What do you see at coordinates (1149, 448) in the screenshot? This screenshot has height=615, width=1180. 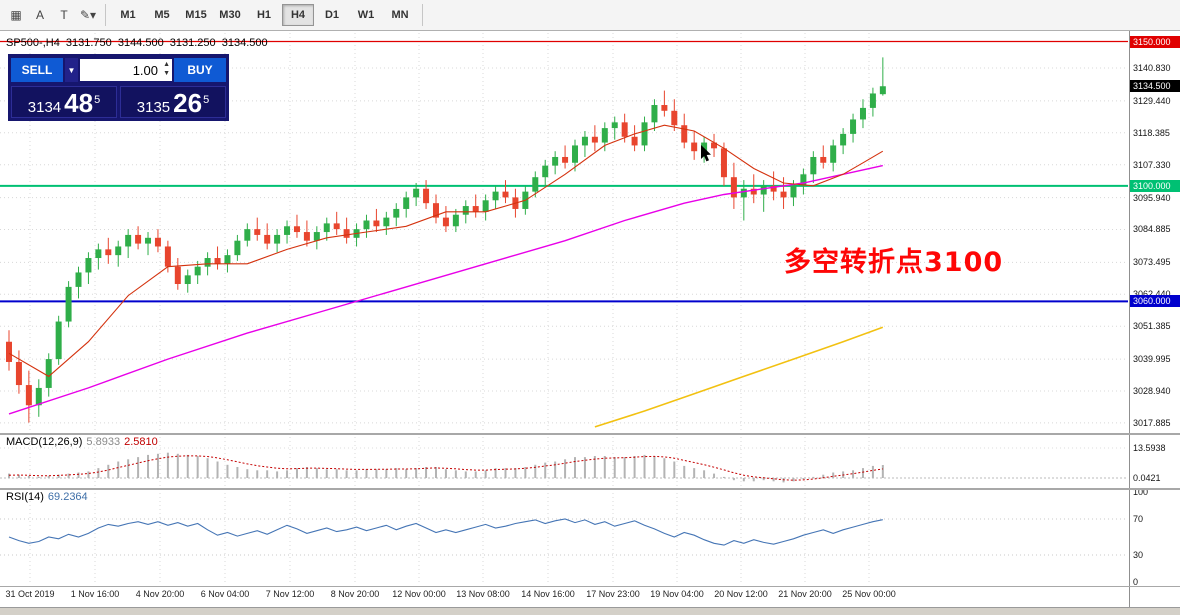 I see `macd-axis-top: 13.5938` at bounding box center [1149, 448].